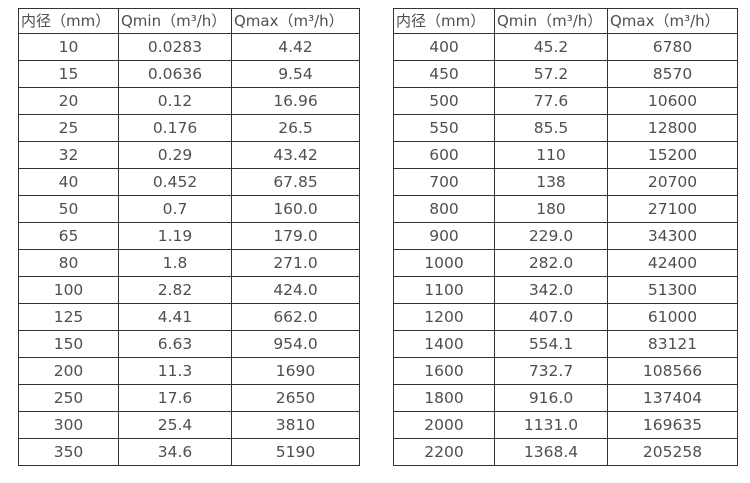 The width and height of the screenshot is (750, 483). What do you see at coordinates (295, 47) in the screenshot?
I see `table-cell: 4.42` at bounding box center [295, 47].